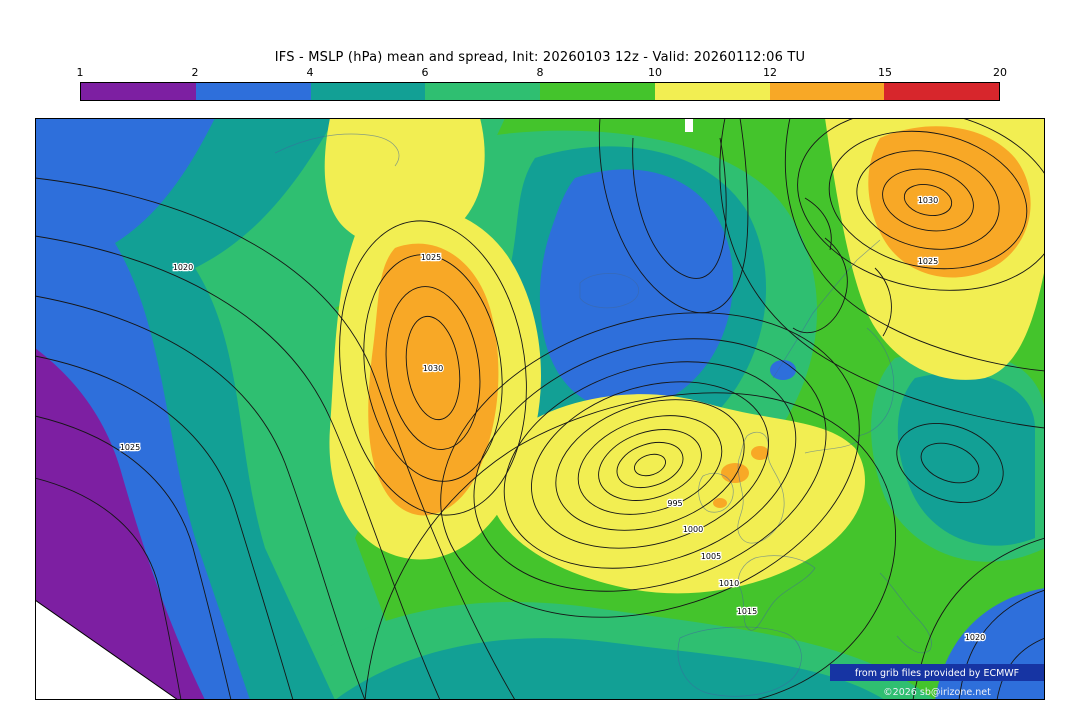 This screenshot has height=718, width=1080. What do you see at coordinates (693, 529) in the screenshot?
I see `isobar-label: 1000` at bounding box center [693, 529].